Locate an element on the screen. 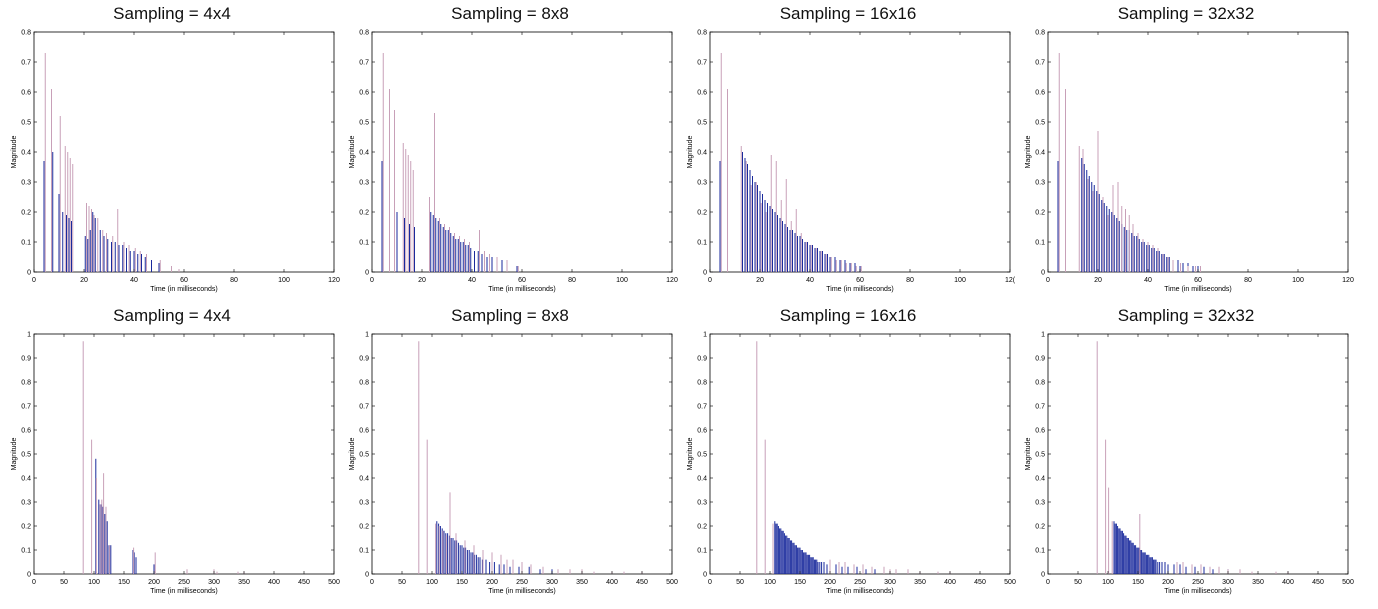 This screenshot has height=609, width=1378. x-tick-label: 500 is located at coordinates (334, 582).